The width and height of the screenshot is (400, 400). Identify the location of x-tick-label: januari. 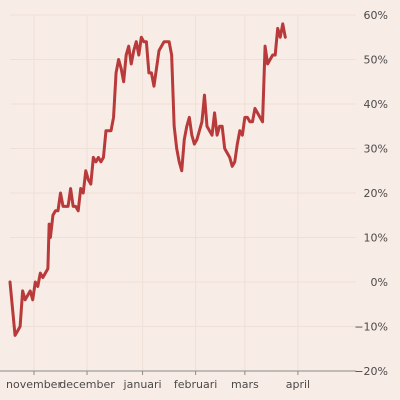
(142, 384).